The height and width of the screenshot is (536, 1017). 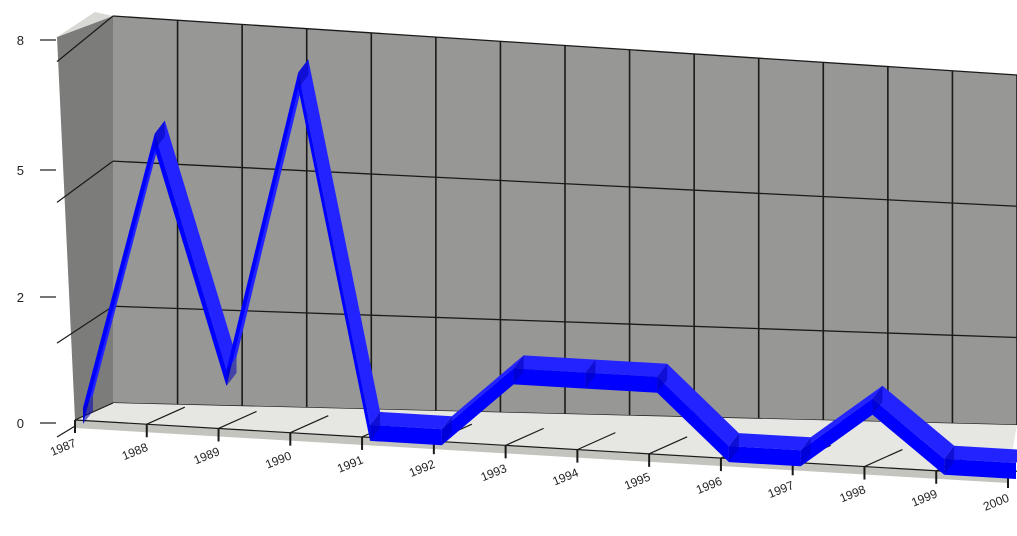 What do you see at coordinates (781, 489) in the screenshot?
I see `x-tick-label-1997: 1997` at bounding box center [781, 489].